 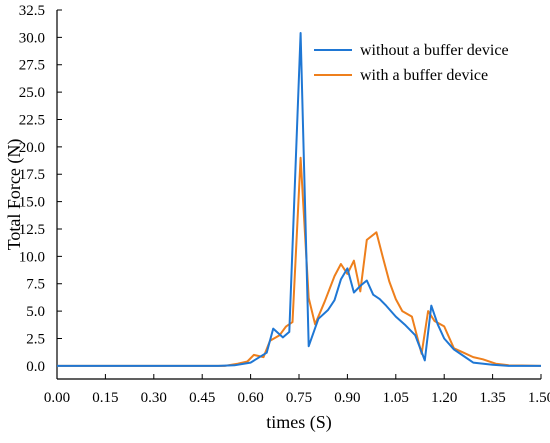 What do you see at coordinates (32, 66) in the screenshot?
I see `y-tick-label: 27.5` at bounding box center [32, 66].